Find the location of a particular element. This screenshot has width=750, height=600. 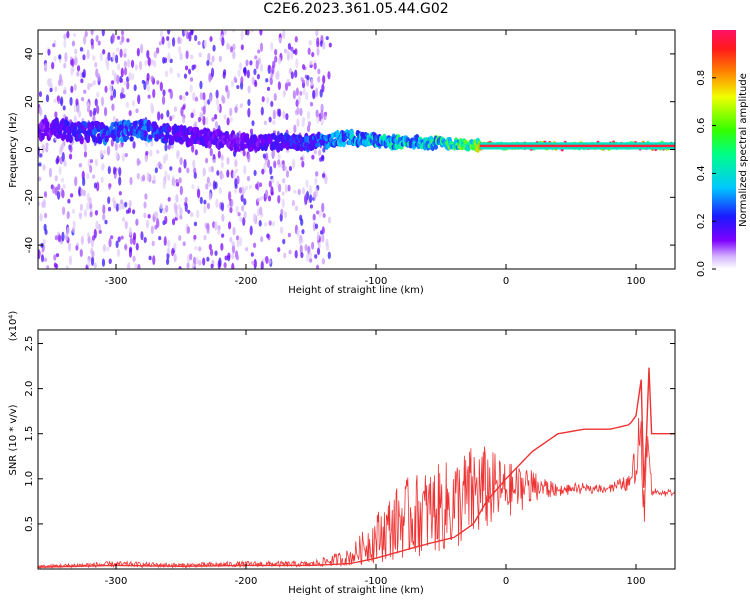

spectrogram-signal-cell is located at coordinates (70, 139).